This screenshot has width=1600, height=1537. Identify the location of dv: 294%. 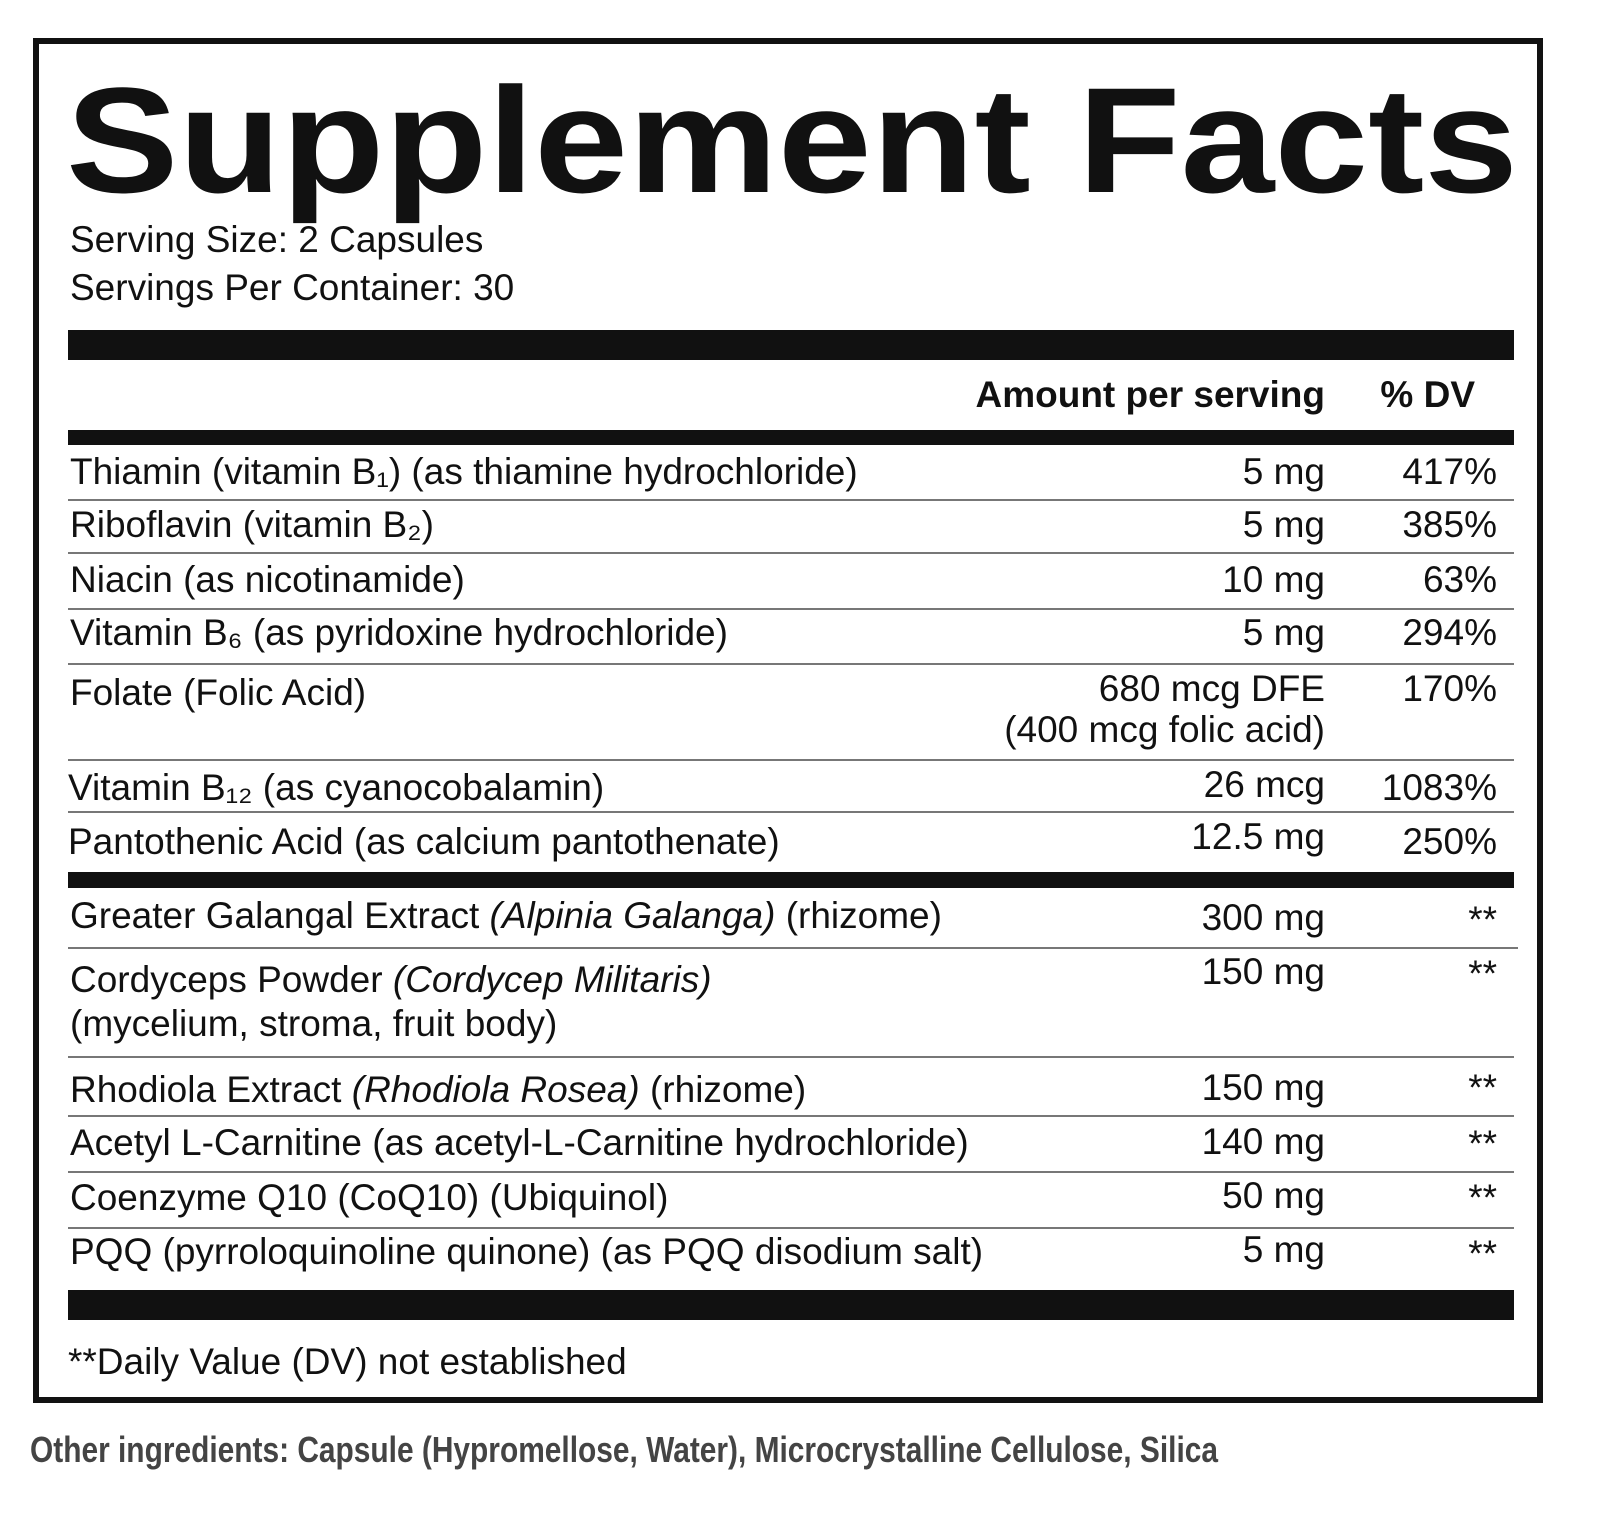
(1449, 632).